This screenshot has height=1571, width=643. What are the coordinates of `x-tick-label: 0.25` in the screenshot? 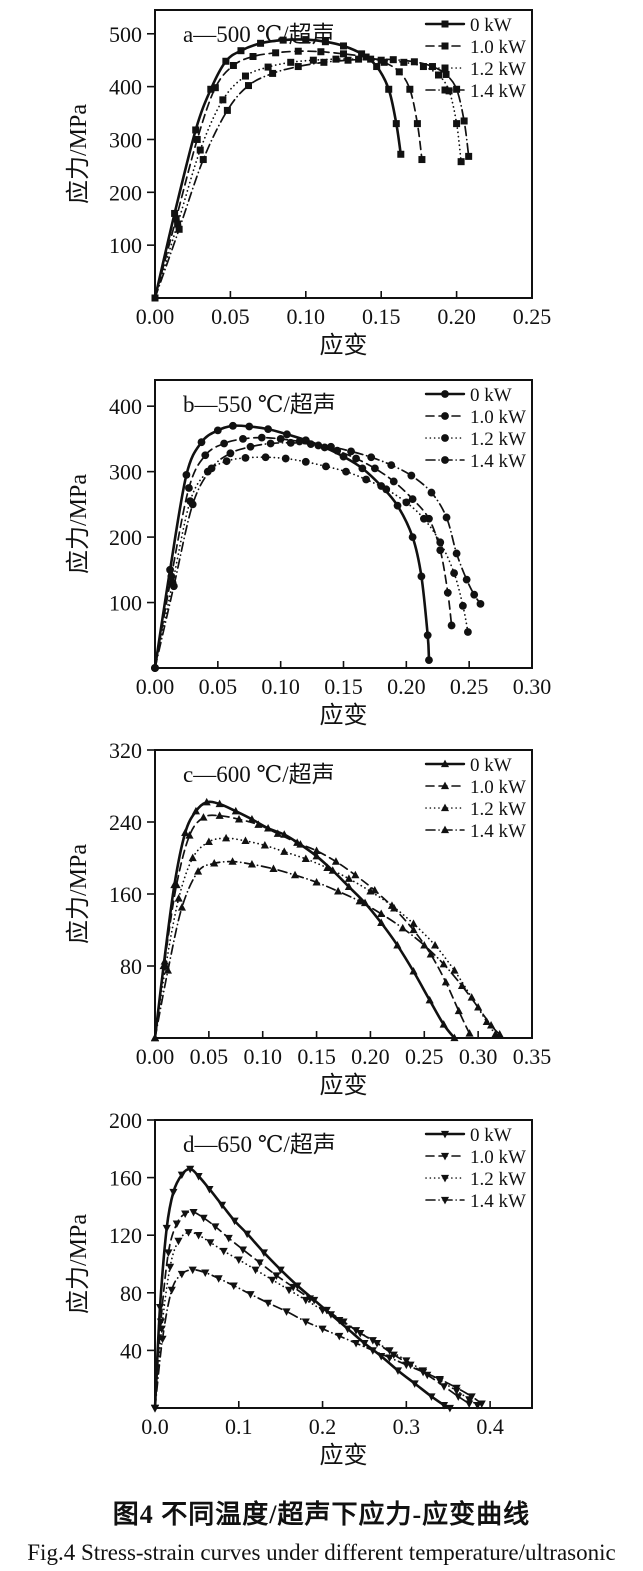 It's located at (532, 316).